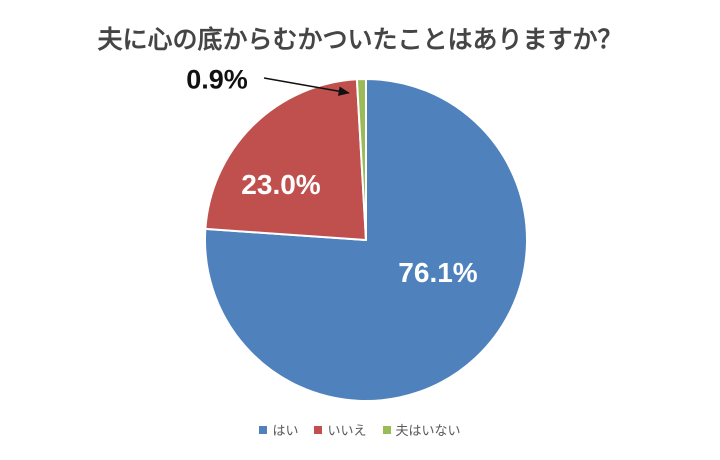  What do you see at coordinates (438, 272) in the screenshot?
I see `data-label-yes: 76.1%` at bounding box center [438, 272].